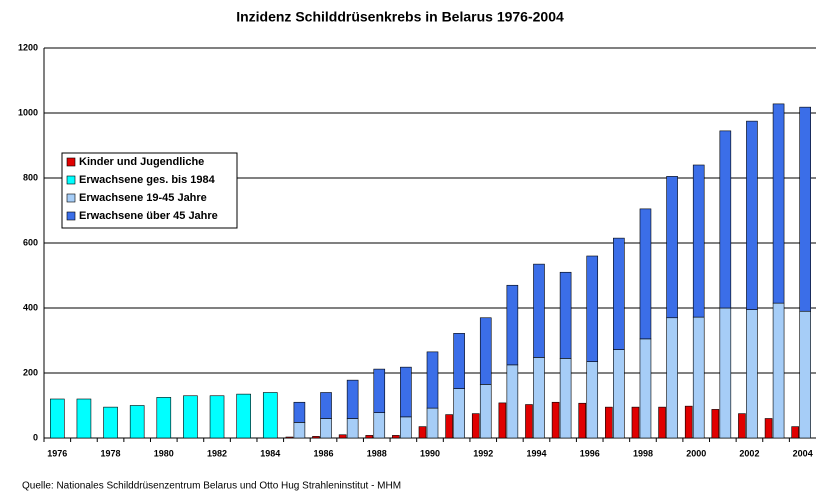 This screenshot has height=499, width=819. Describe the element at coordinates (30, 307) in the screenshot. I see `y-tick-label: 400` at that location.